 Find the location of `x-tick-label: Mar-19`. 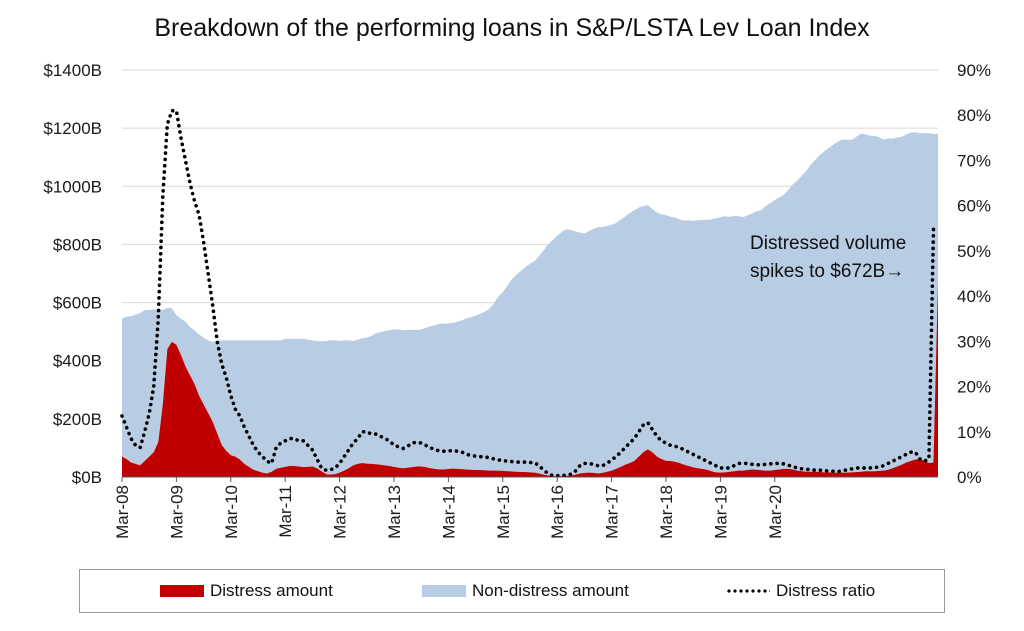

x-tick-label: Mar-19 is located at coordinates (720, 512).